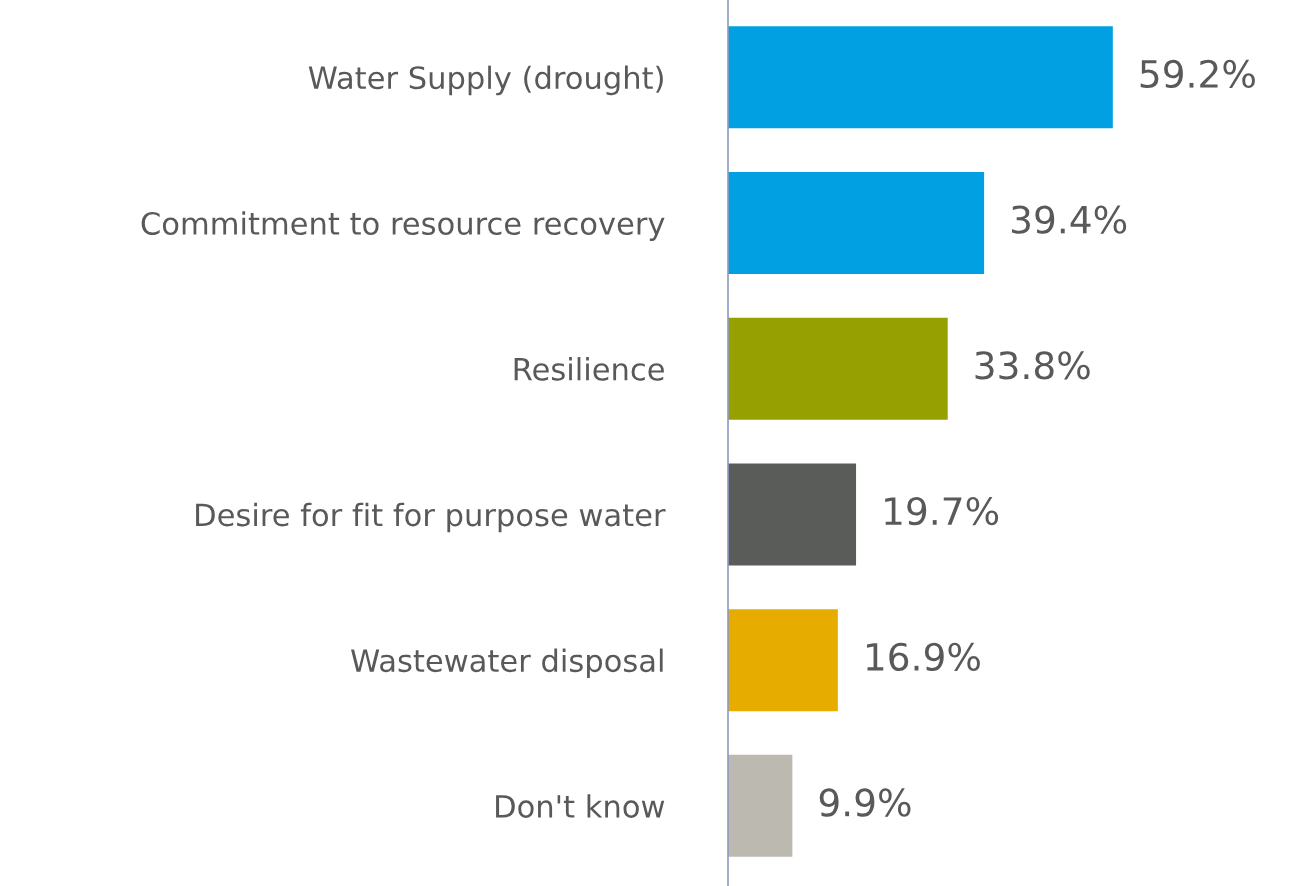 The width and height of the screenshot is (1296, 886). What do you see at coordinates (580, 806) in the screenshot?
I see `y-tick-label: Don't know` at bounding box center [580, 806].